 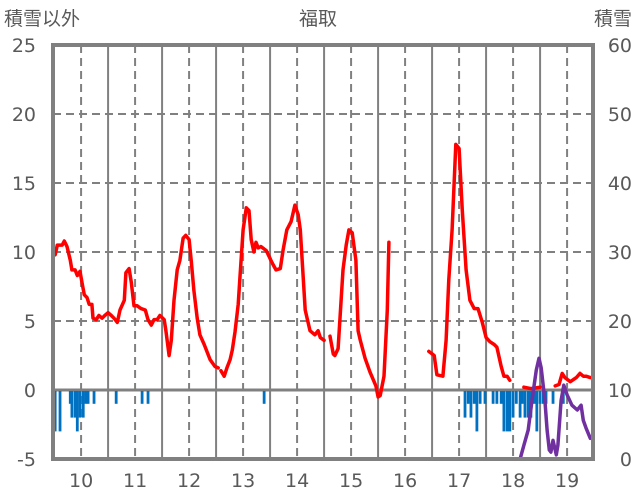 What do you see at coordinates (81, 481) in the screenshot?
I see `x-tick: 10` at bounding box center [81, 481].